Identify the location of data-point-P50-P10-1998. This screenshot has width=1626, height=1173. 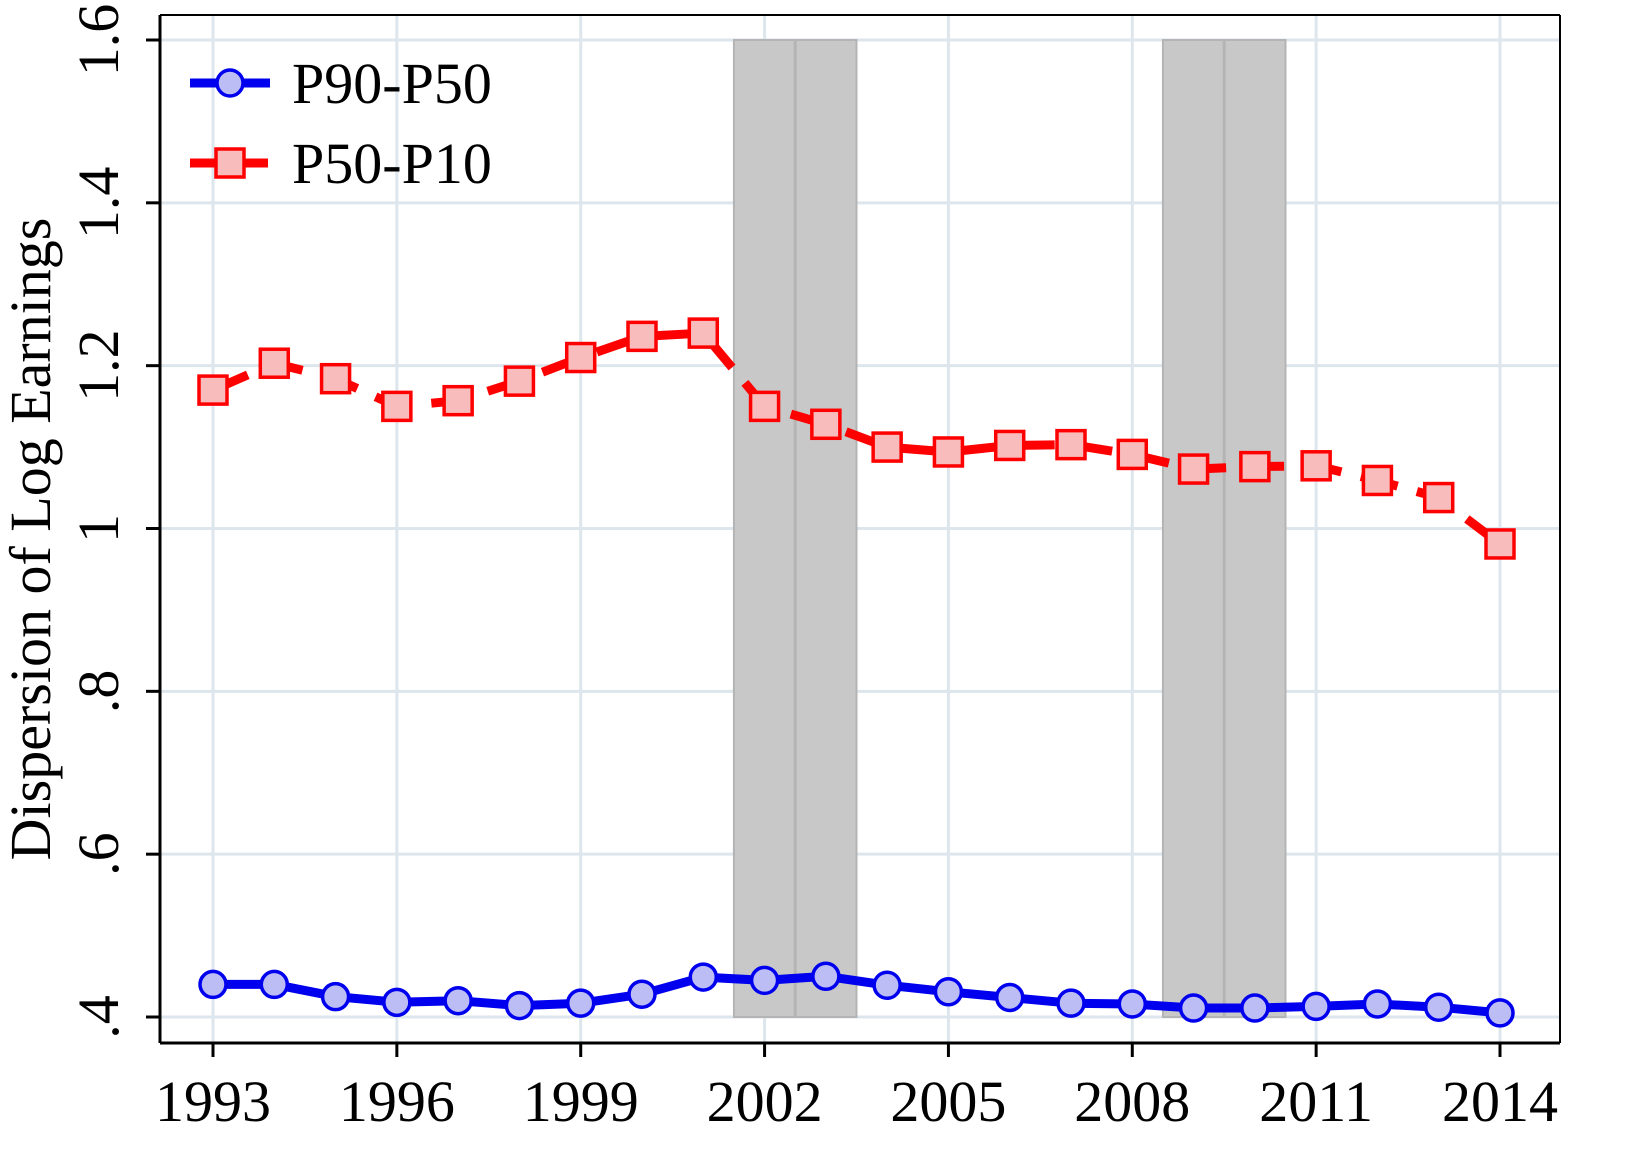
(519, 381).